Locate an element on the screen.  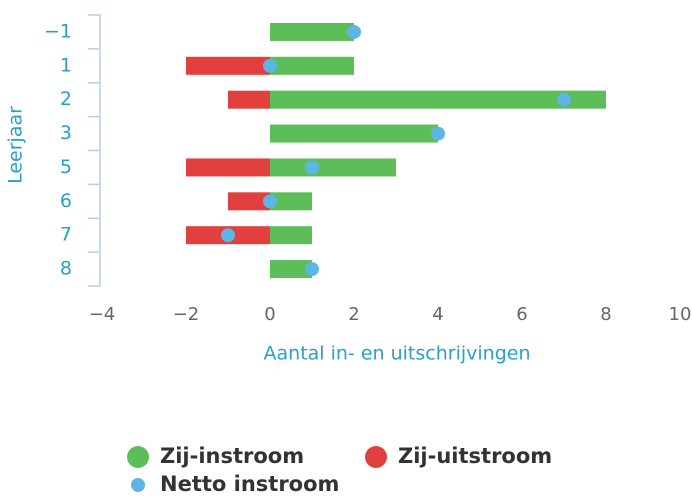
legend-label: Zij-instroom is located at coordinates (232, 456).